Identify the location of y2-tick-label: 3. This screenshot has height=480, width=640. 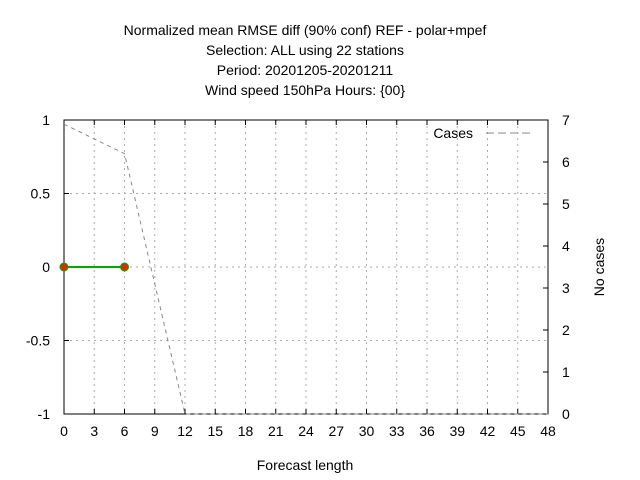
(566, 288).